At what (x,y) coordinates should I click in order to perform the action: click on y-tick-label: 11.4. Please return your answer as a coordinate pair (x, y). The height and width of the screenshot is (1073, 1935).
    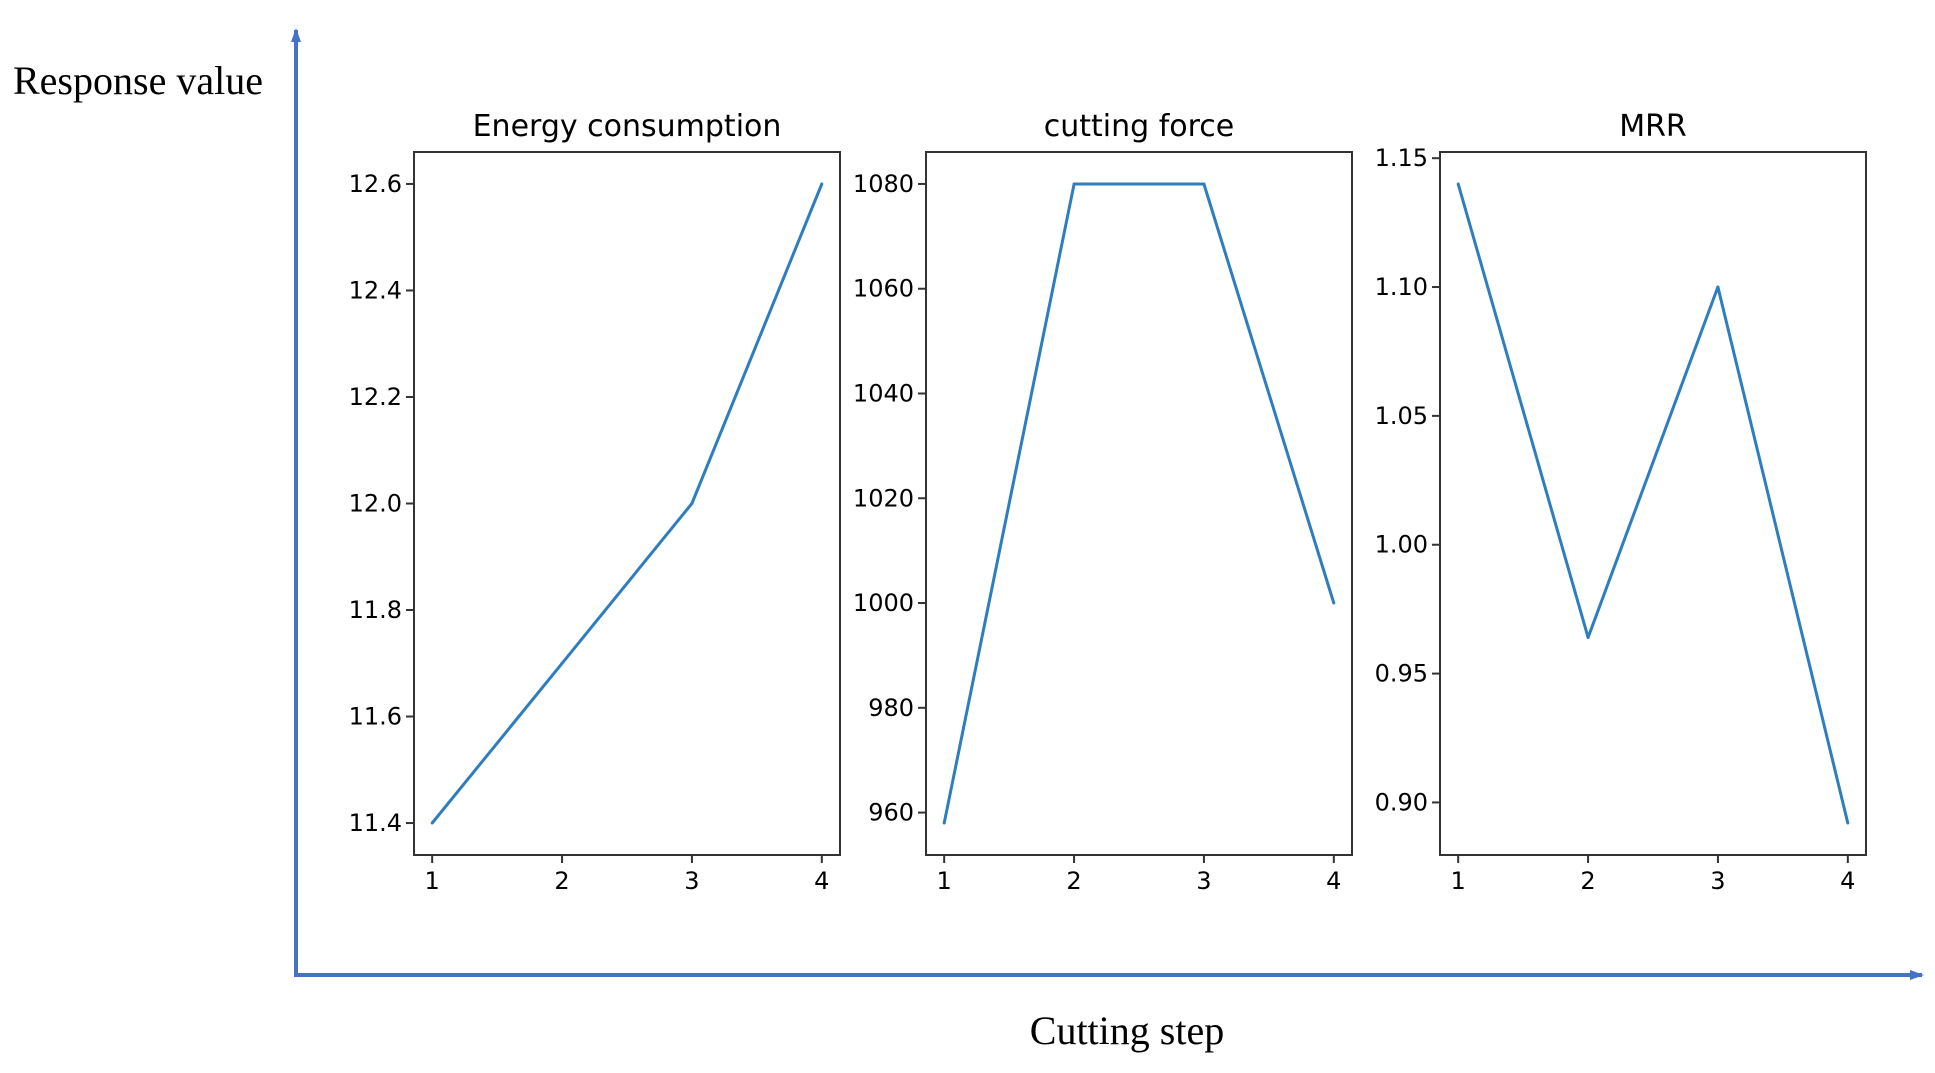
    Looking at the image, I should click on (375, 823).